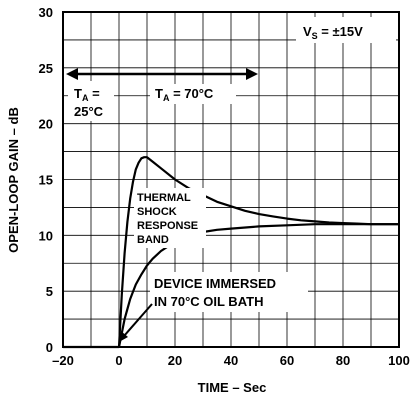 The height and width of the screenshot is (400, 412). I want to click on x-tick-label: 80, so click(343, 360).